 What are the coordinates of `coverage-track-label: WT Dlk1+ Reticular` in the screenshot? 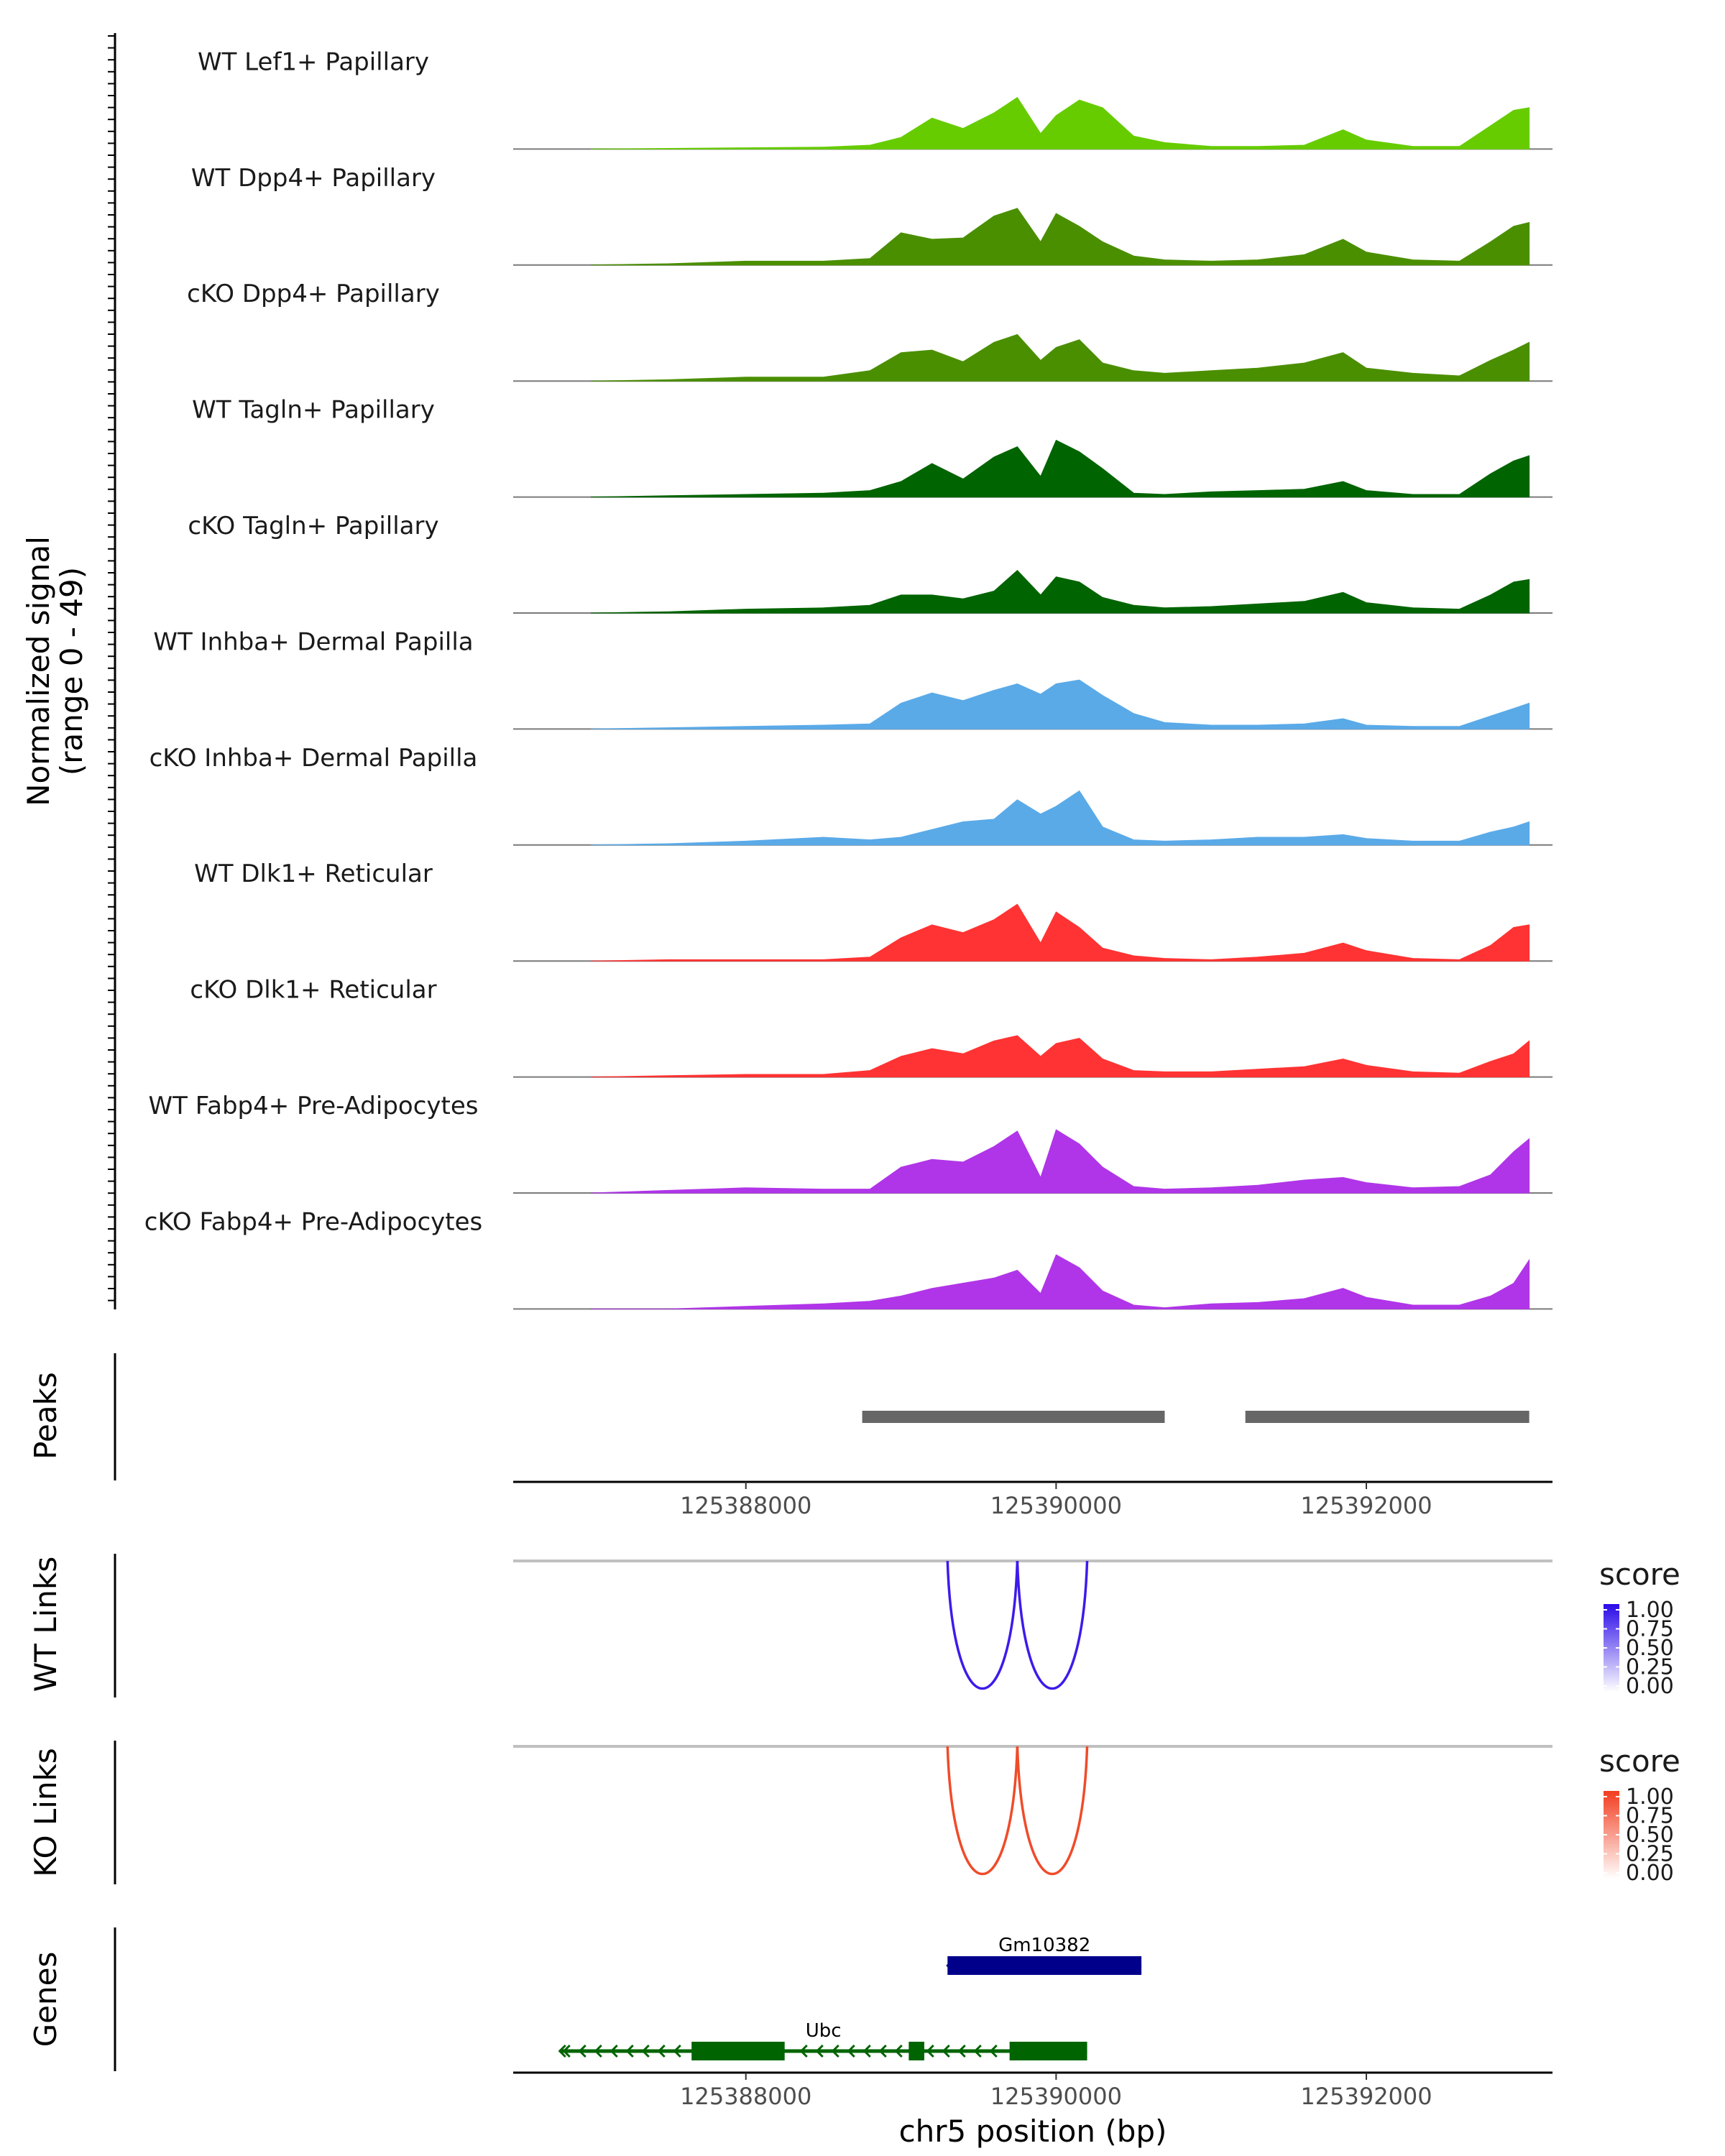 It's located at (313, 874).